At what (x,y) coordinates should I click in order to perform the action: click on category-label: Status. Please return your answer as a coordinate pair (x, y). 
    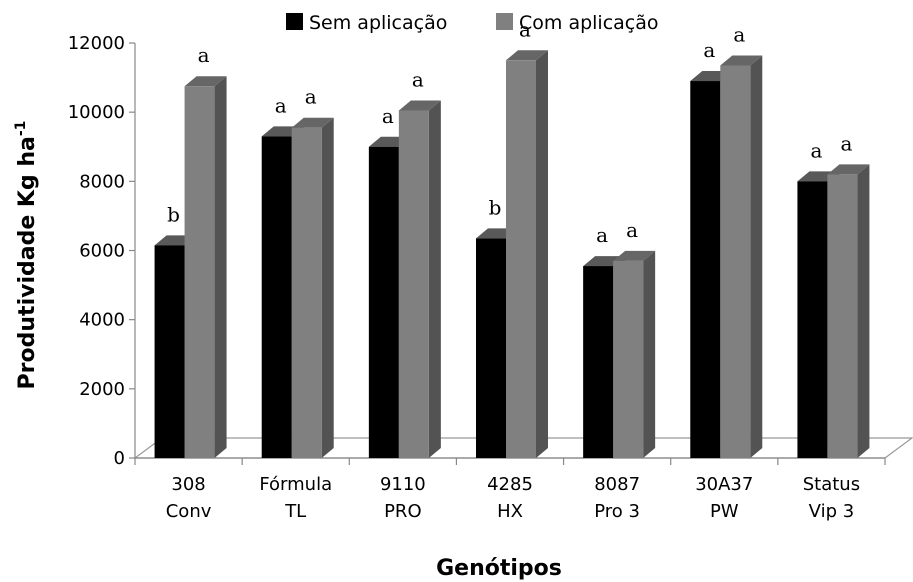
    Looking at the image, I should click on (831, 484).